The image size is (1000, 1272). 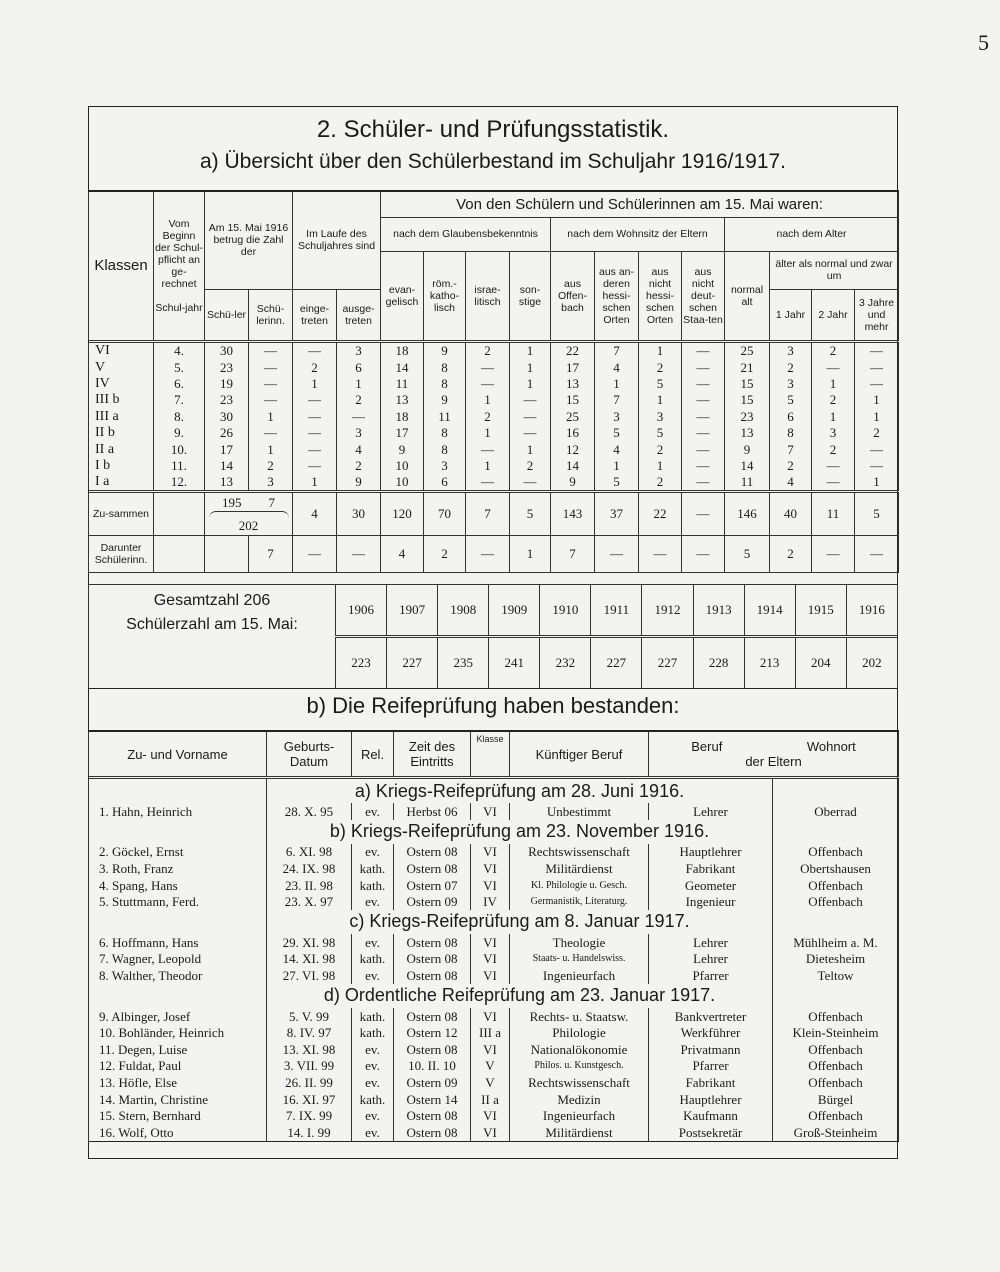 I want to click on parent-profession: Werkführer, so click(x=710, y=1032).